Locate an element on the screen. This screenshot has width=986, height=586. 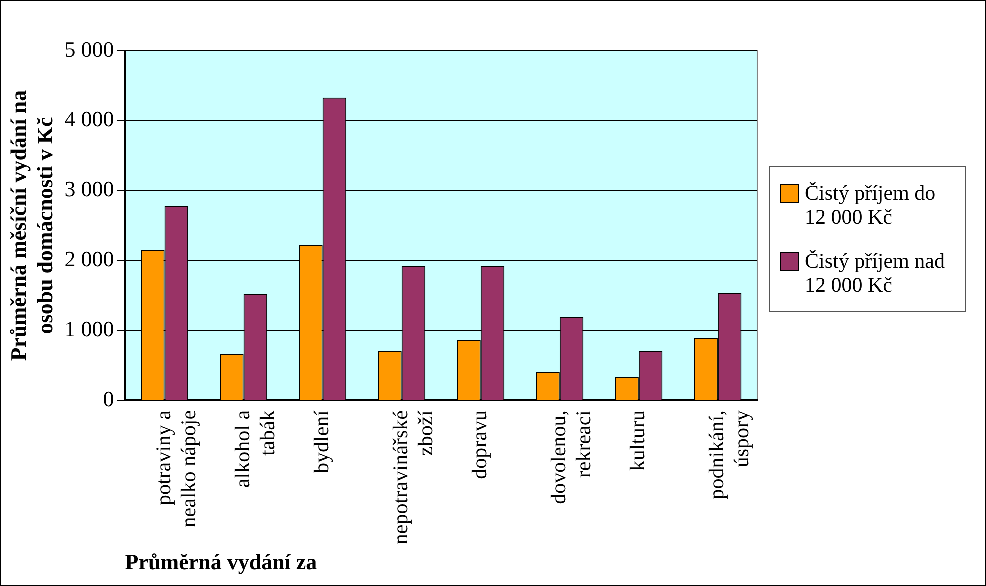
x-tick-label: kulturu is located at coordinates (637, 441).